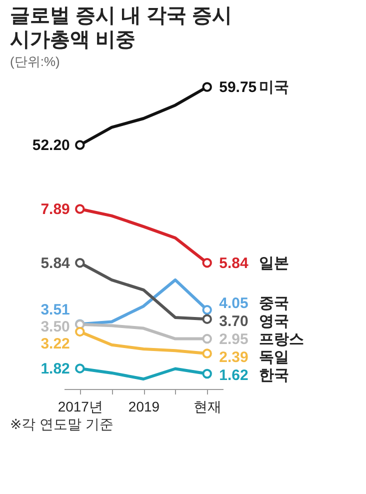 The width and height of the screenshot is (366, 494). I want to click on data-label: 3.50, so click(55, 327).